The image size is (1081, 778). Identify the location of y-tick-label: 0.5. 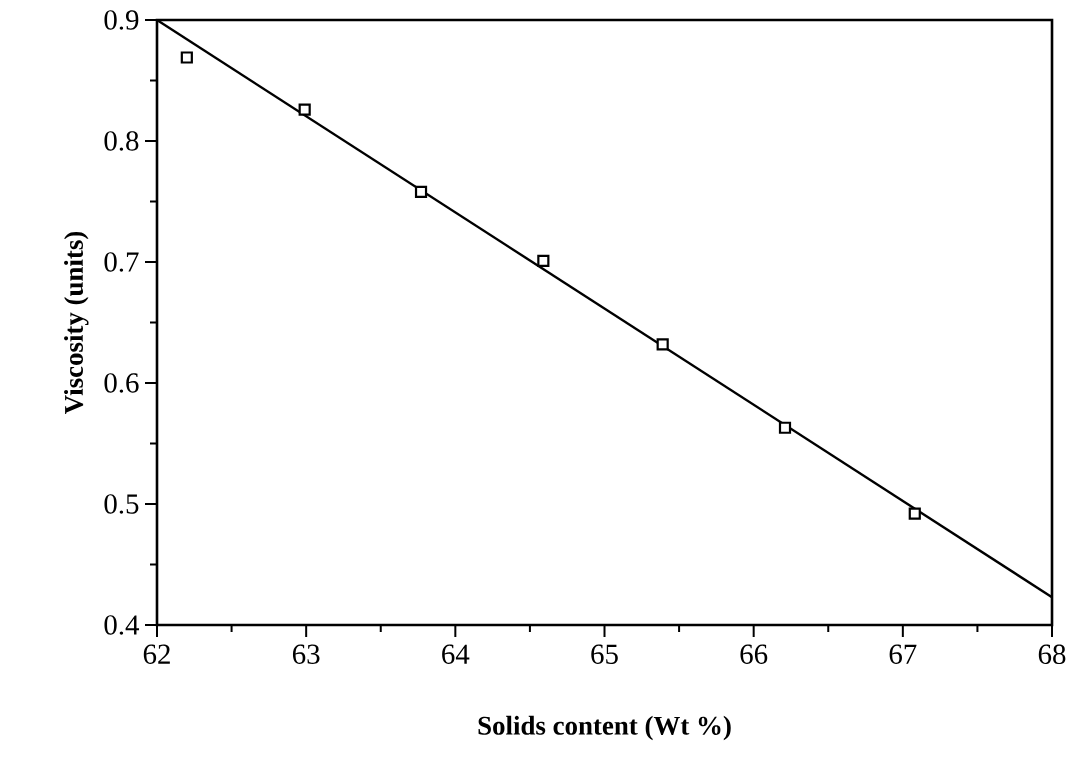
(121, 504).